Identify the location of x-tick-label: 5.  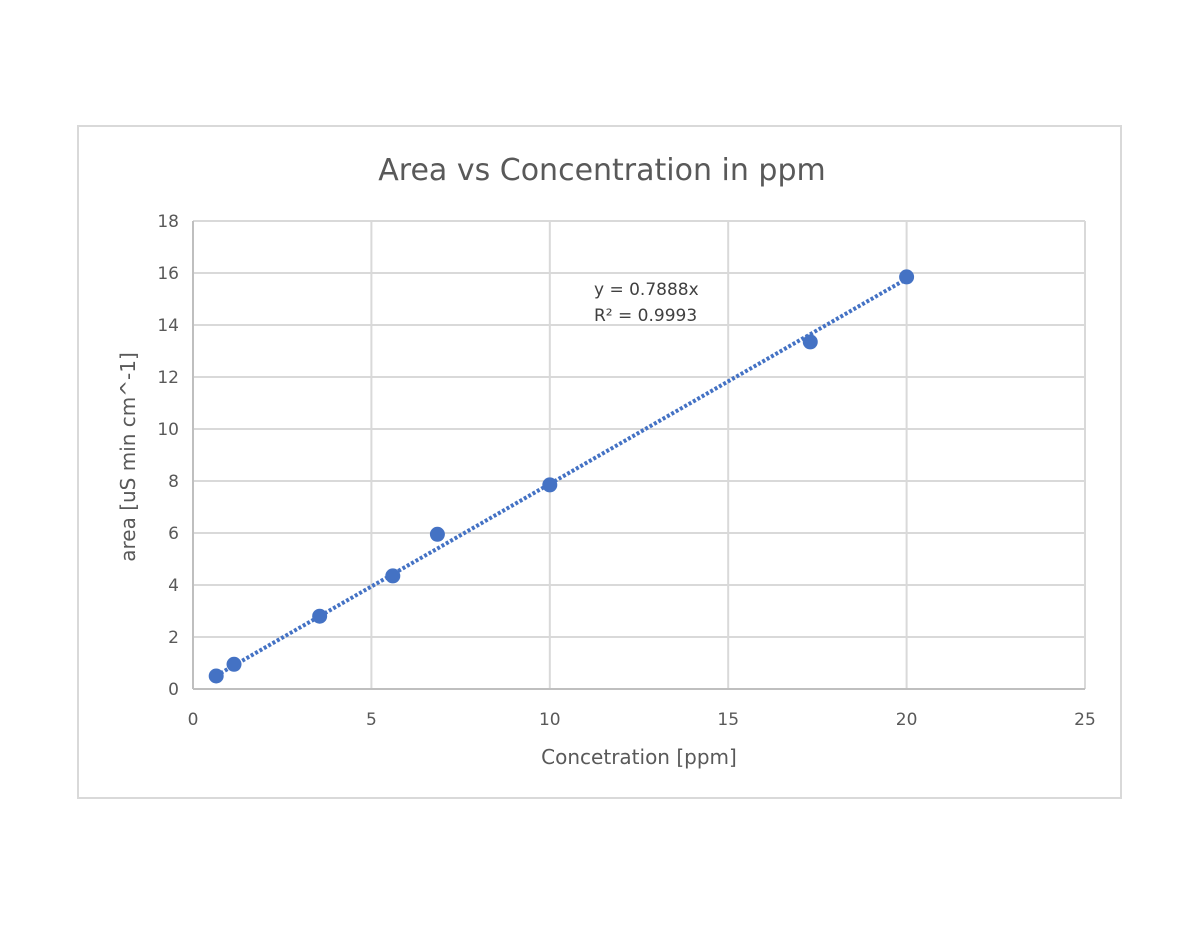
(371, 720).